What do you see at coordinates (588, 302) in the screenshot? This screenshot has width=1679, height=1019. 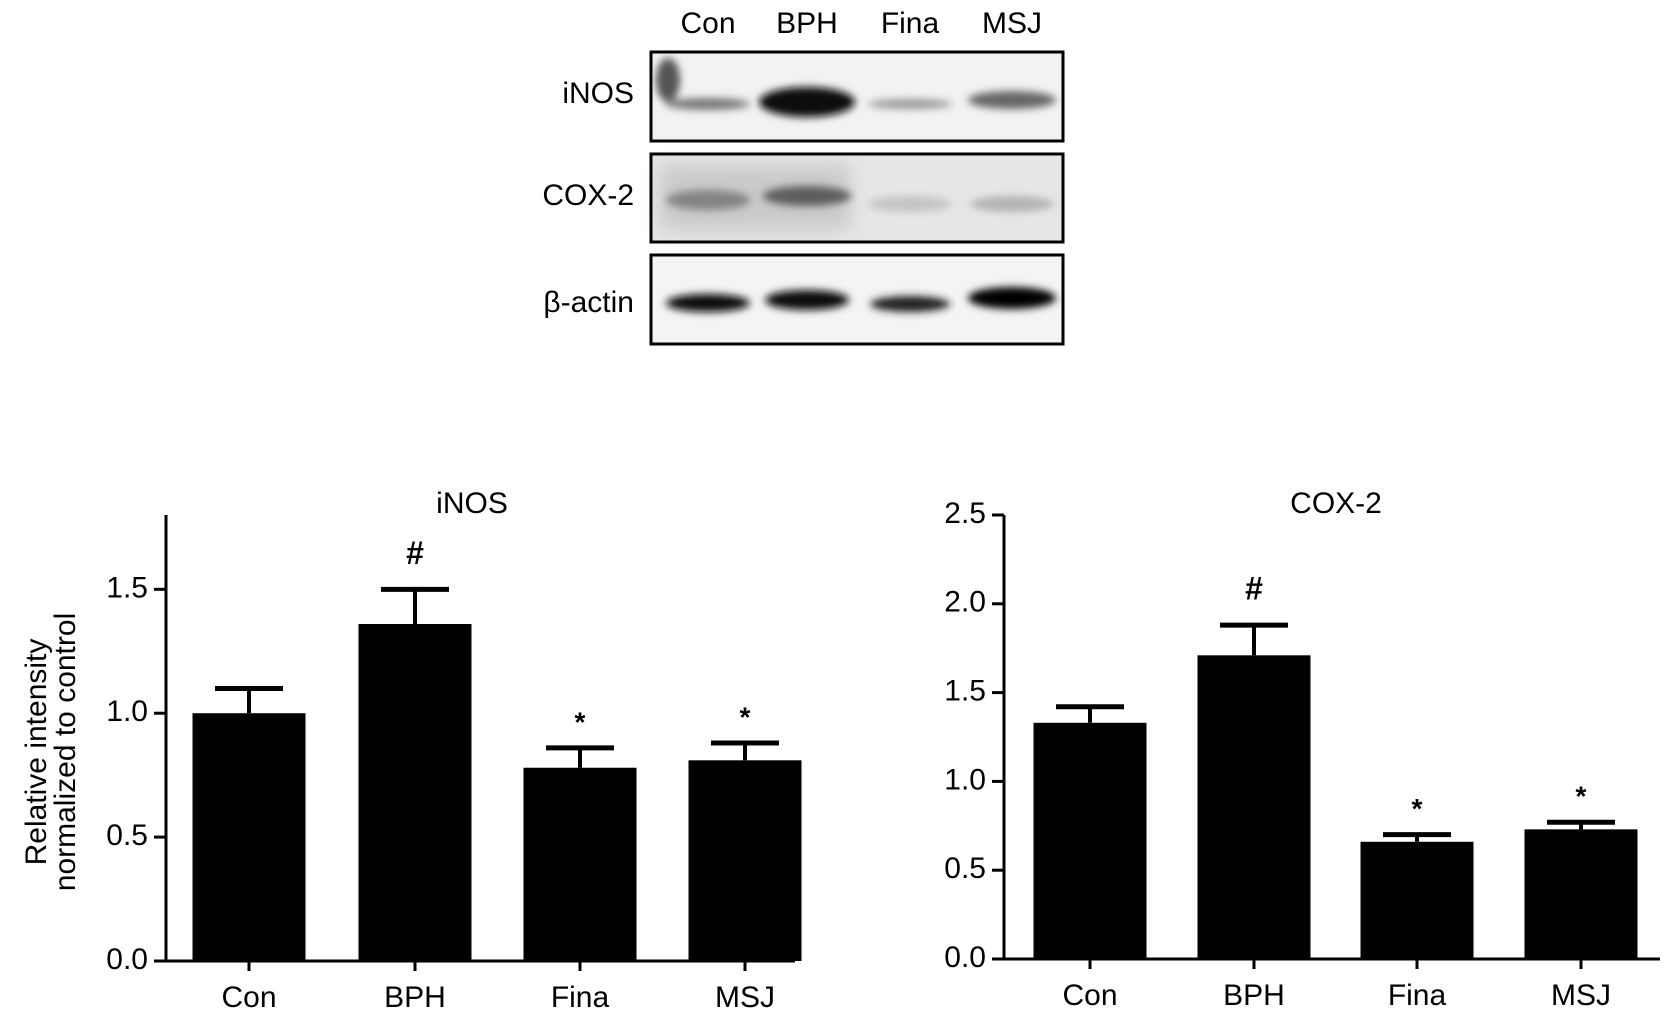 I see `row-label: β-actin` at bounding box center [588, 302].